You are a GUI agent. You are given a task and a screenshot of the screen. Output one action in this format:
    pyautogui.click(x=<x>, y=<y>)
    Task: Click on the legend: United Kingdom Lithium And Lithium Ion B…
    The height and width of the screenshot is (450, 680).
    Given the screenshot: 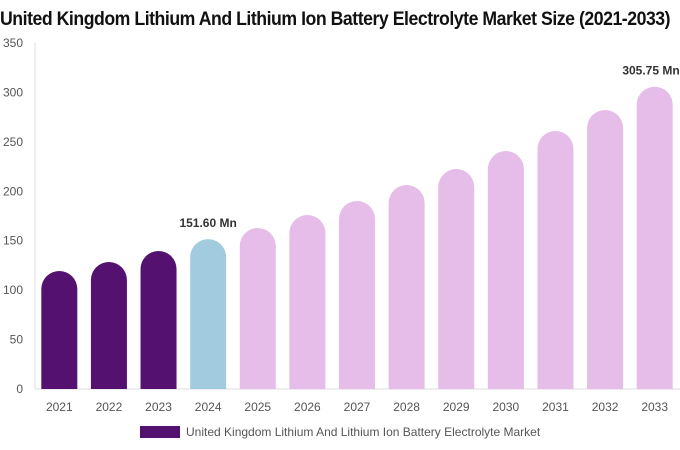 What is the action you would take?
    pyautogui.click(x=340, y=432)
    